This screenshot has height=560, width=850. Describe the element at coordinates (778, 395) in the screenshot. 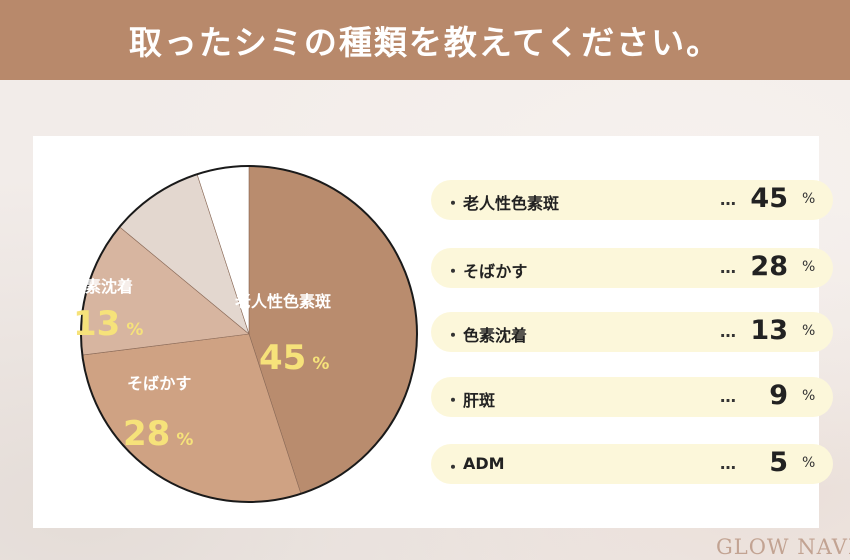

I see `legend-value: 9` at that location.